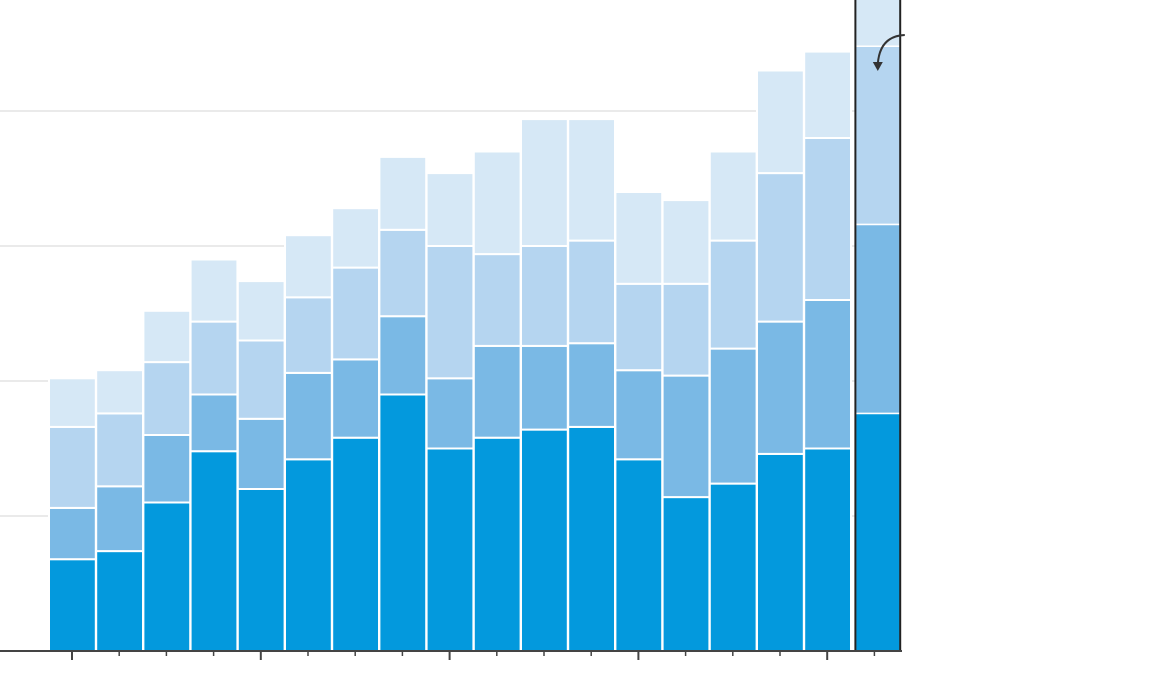  What do you see at coordinates (451, 655) in the screenshot?
I see `x-axis` at bounding box center [451, 655].